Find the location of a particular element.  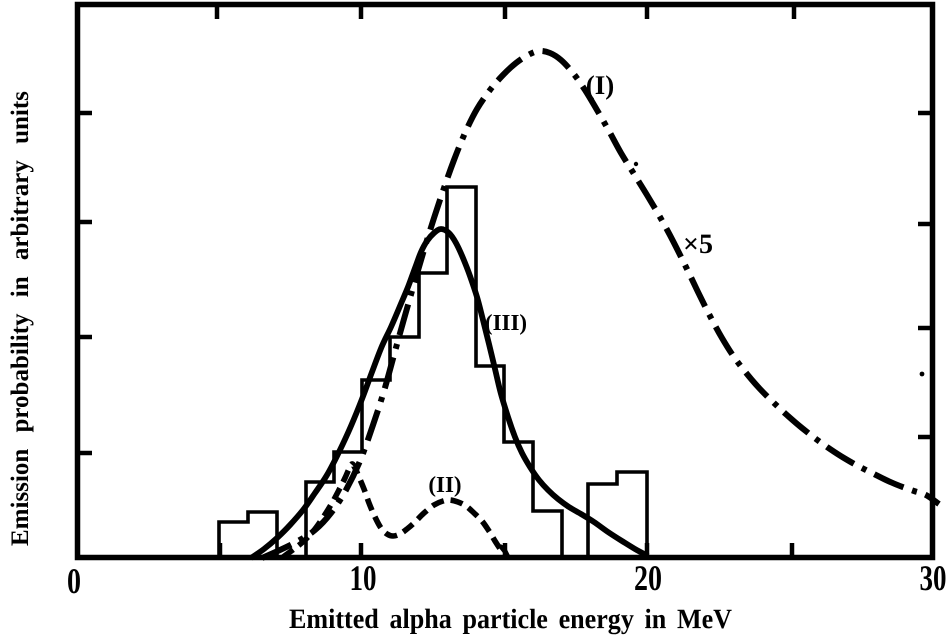

svg-text: (III) is located at coordinates (506, 322).